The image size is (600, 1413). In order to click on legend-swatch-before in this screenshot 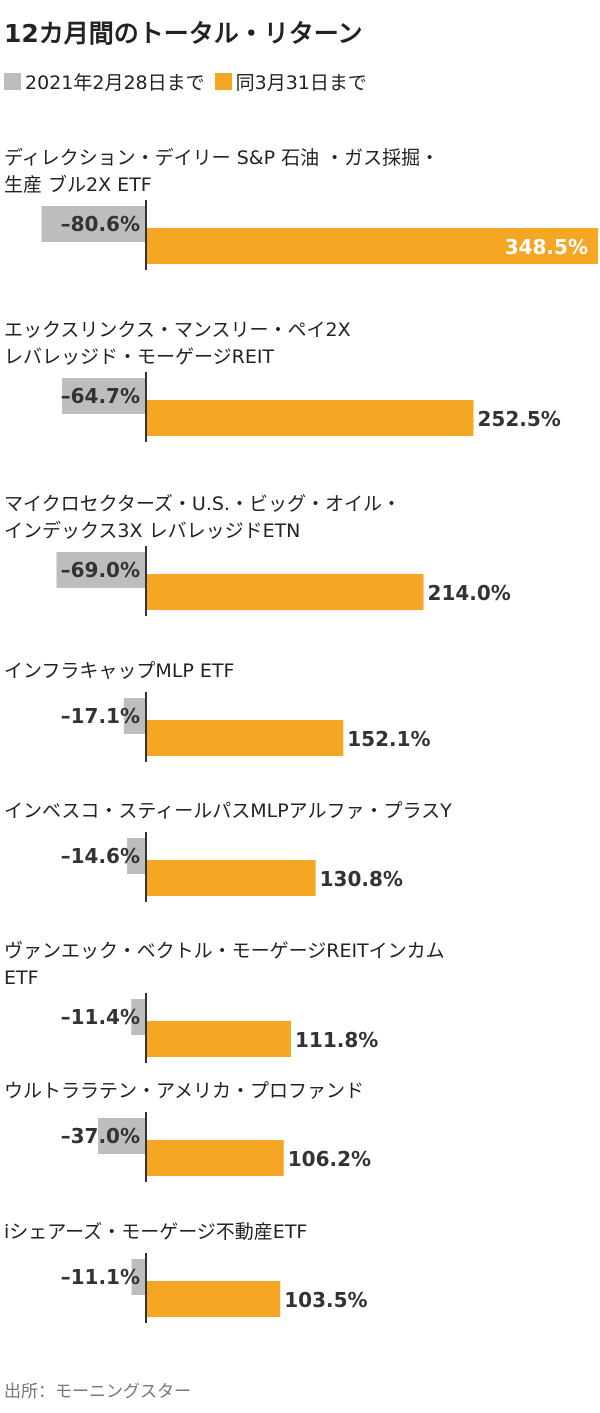, I will do `click(12, 81)`.